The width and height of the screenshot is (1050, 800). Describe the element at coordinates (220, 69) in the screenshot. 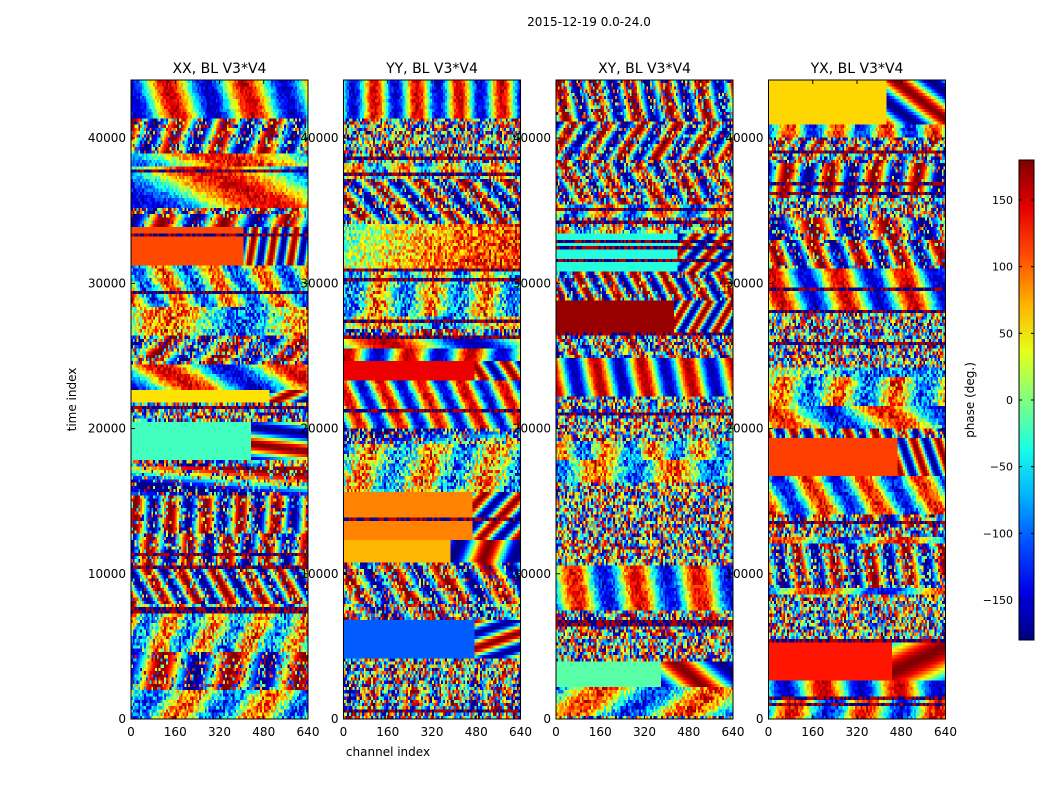

I see `panel-title: XX, BL V3*V4` at that location.